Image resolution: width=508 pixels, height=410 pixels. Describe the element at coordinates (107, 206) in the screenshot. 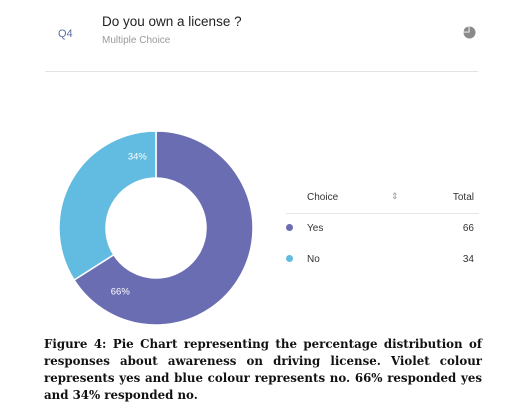

I see `slice-no` at that location.